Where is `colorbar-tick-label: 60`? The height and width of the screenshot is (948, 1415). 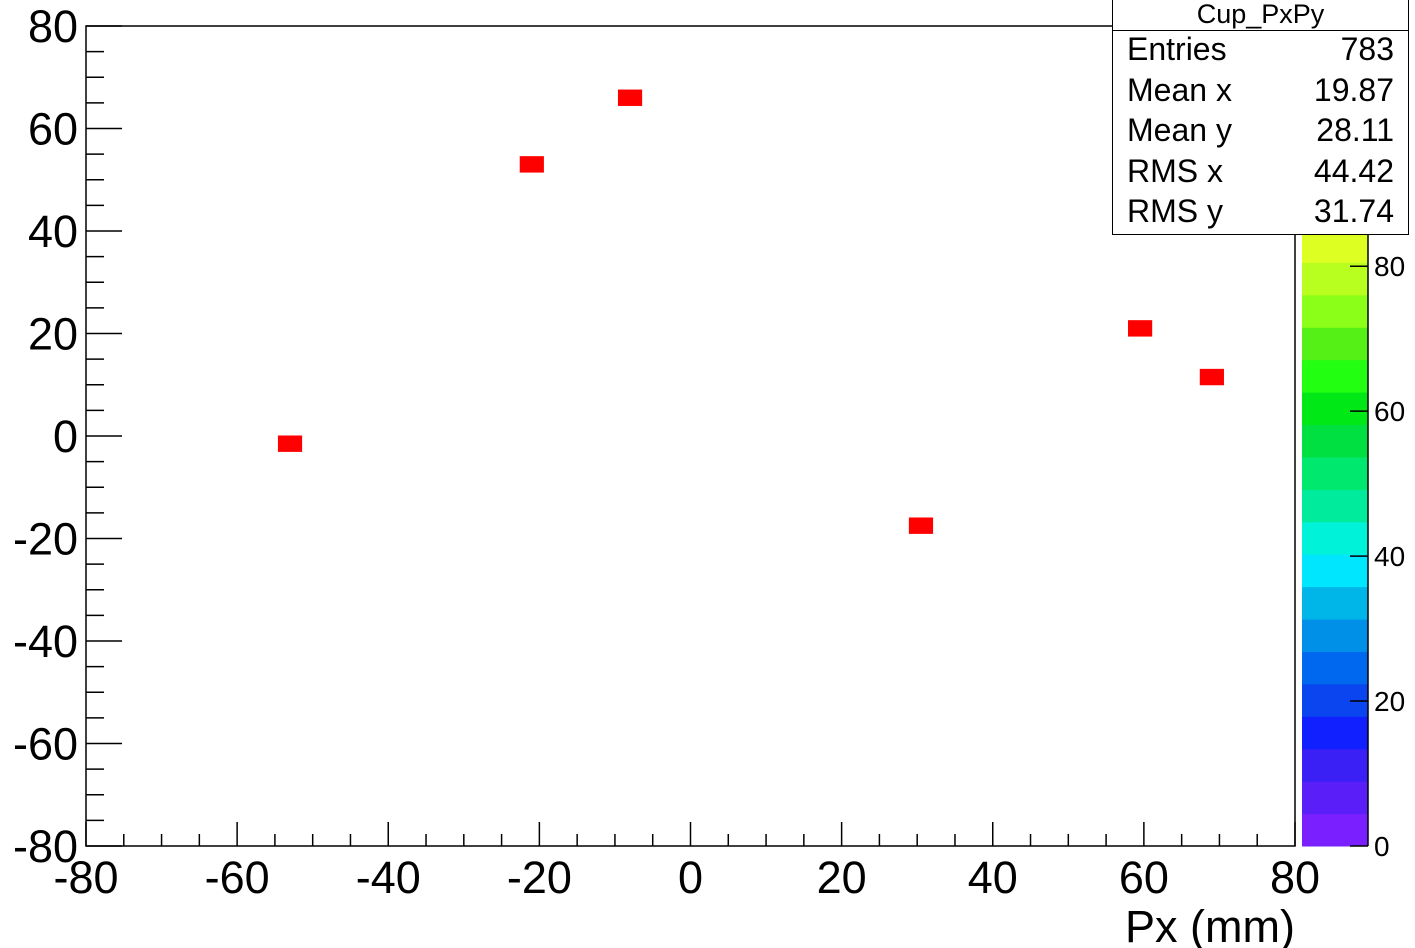 colorbar-tick-label: 60 is located at coordinates (1389, 411).